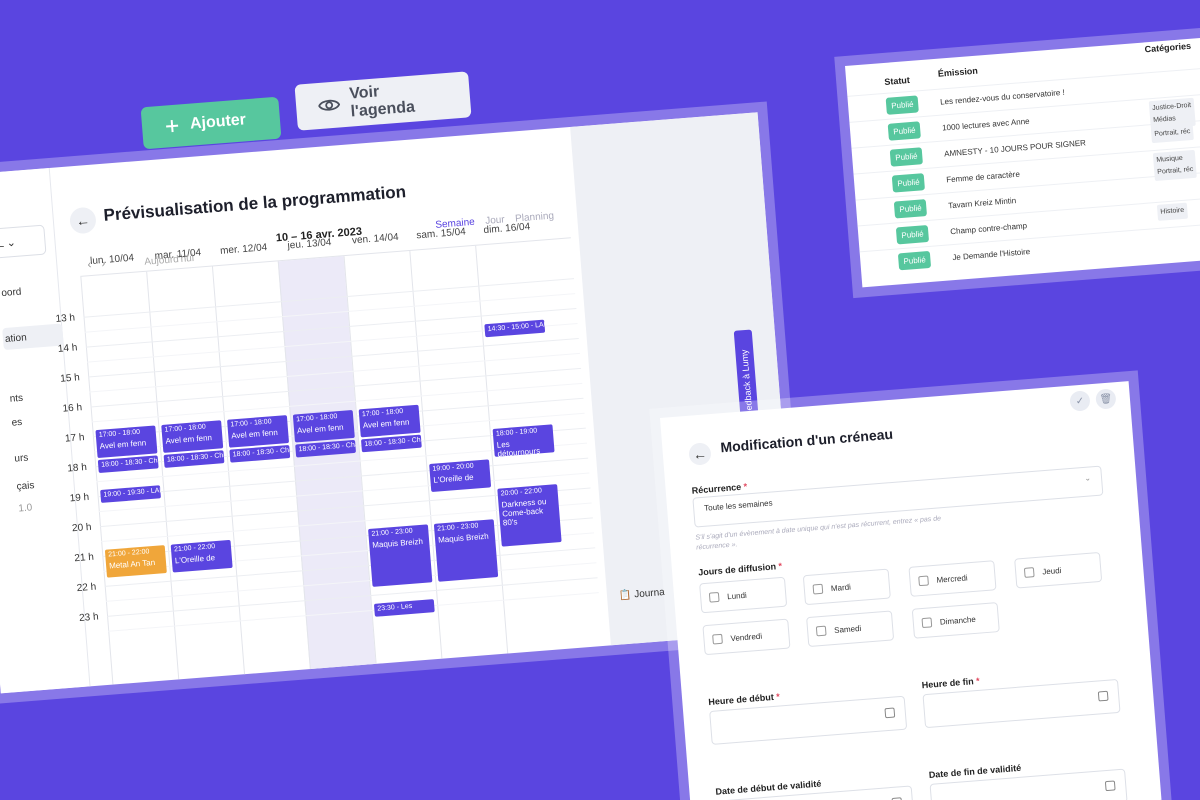  Describe the element at coordinates (16, 398) in the screenshot. I see `sidebar-item-events: nts` at that location.